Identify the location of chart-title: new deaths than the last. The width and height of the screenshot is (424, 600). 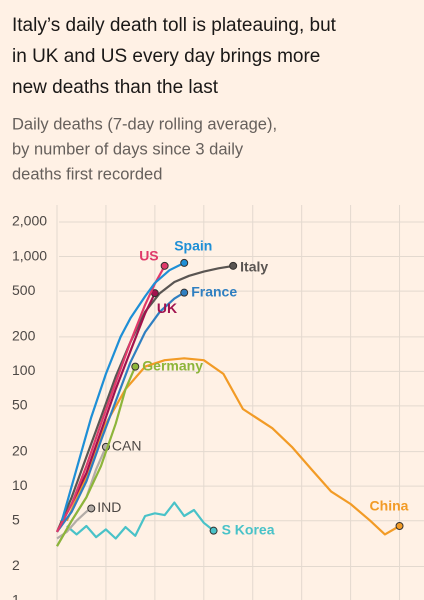
(115, 87).